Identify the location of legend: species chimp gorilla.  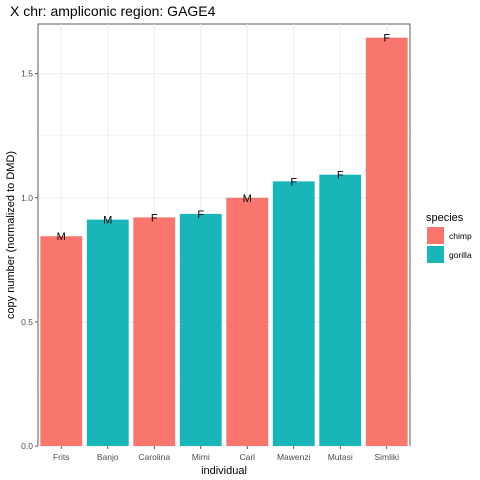
(449, 237).